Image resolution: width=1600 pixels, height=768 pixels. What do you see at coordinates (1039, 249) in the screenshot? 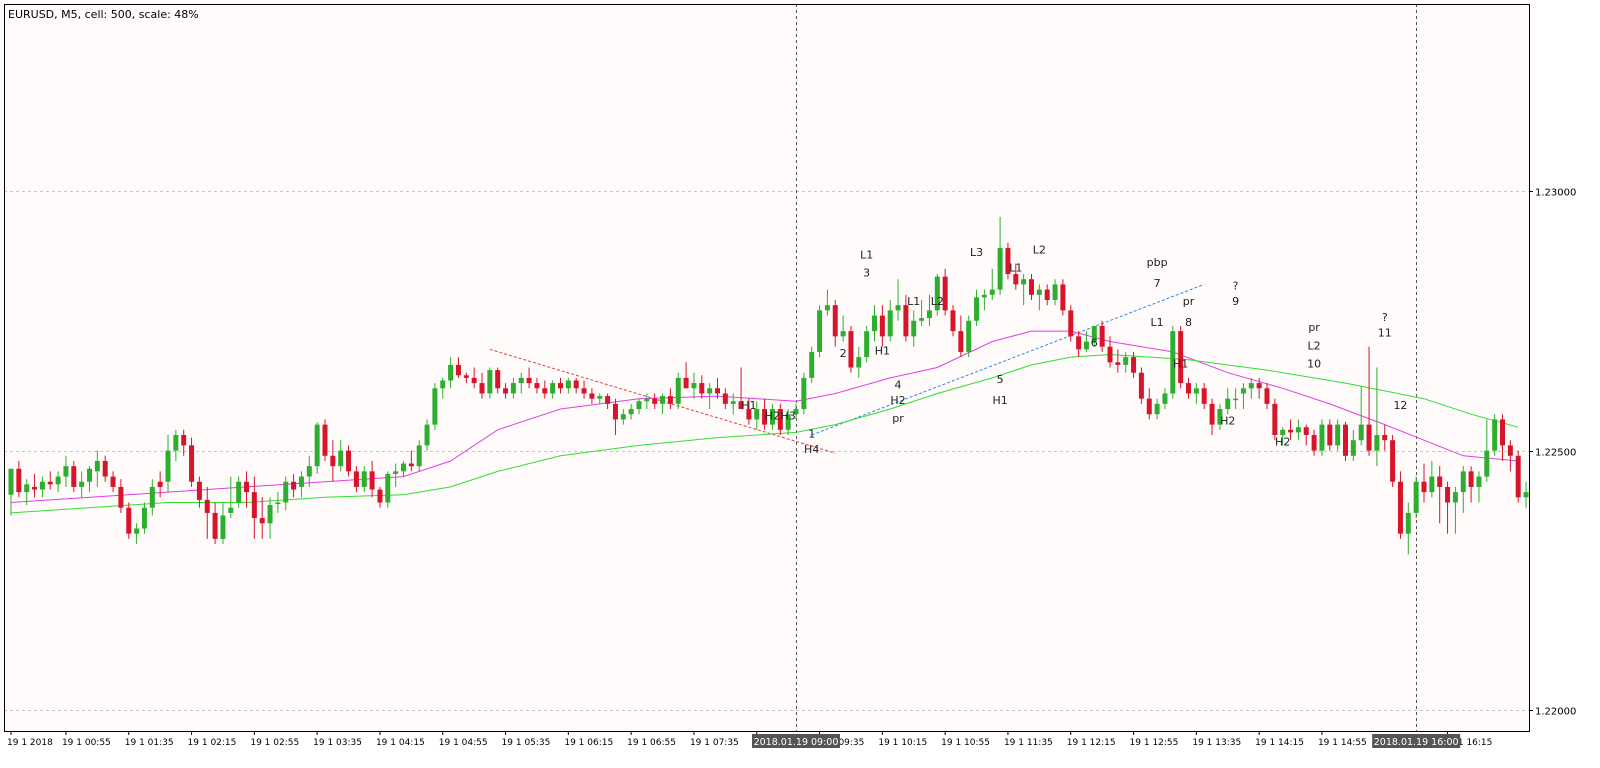
I see `annotation-label: L2` at bounding box center [1039, 249].